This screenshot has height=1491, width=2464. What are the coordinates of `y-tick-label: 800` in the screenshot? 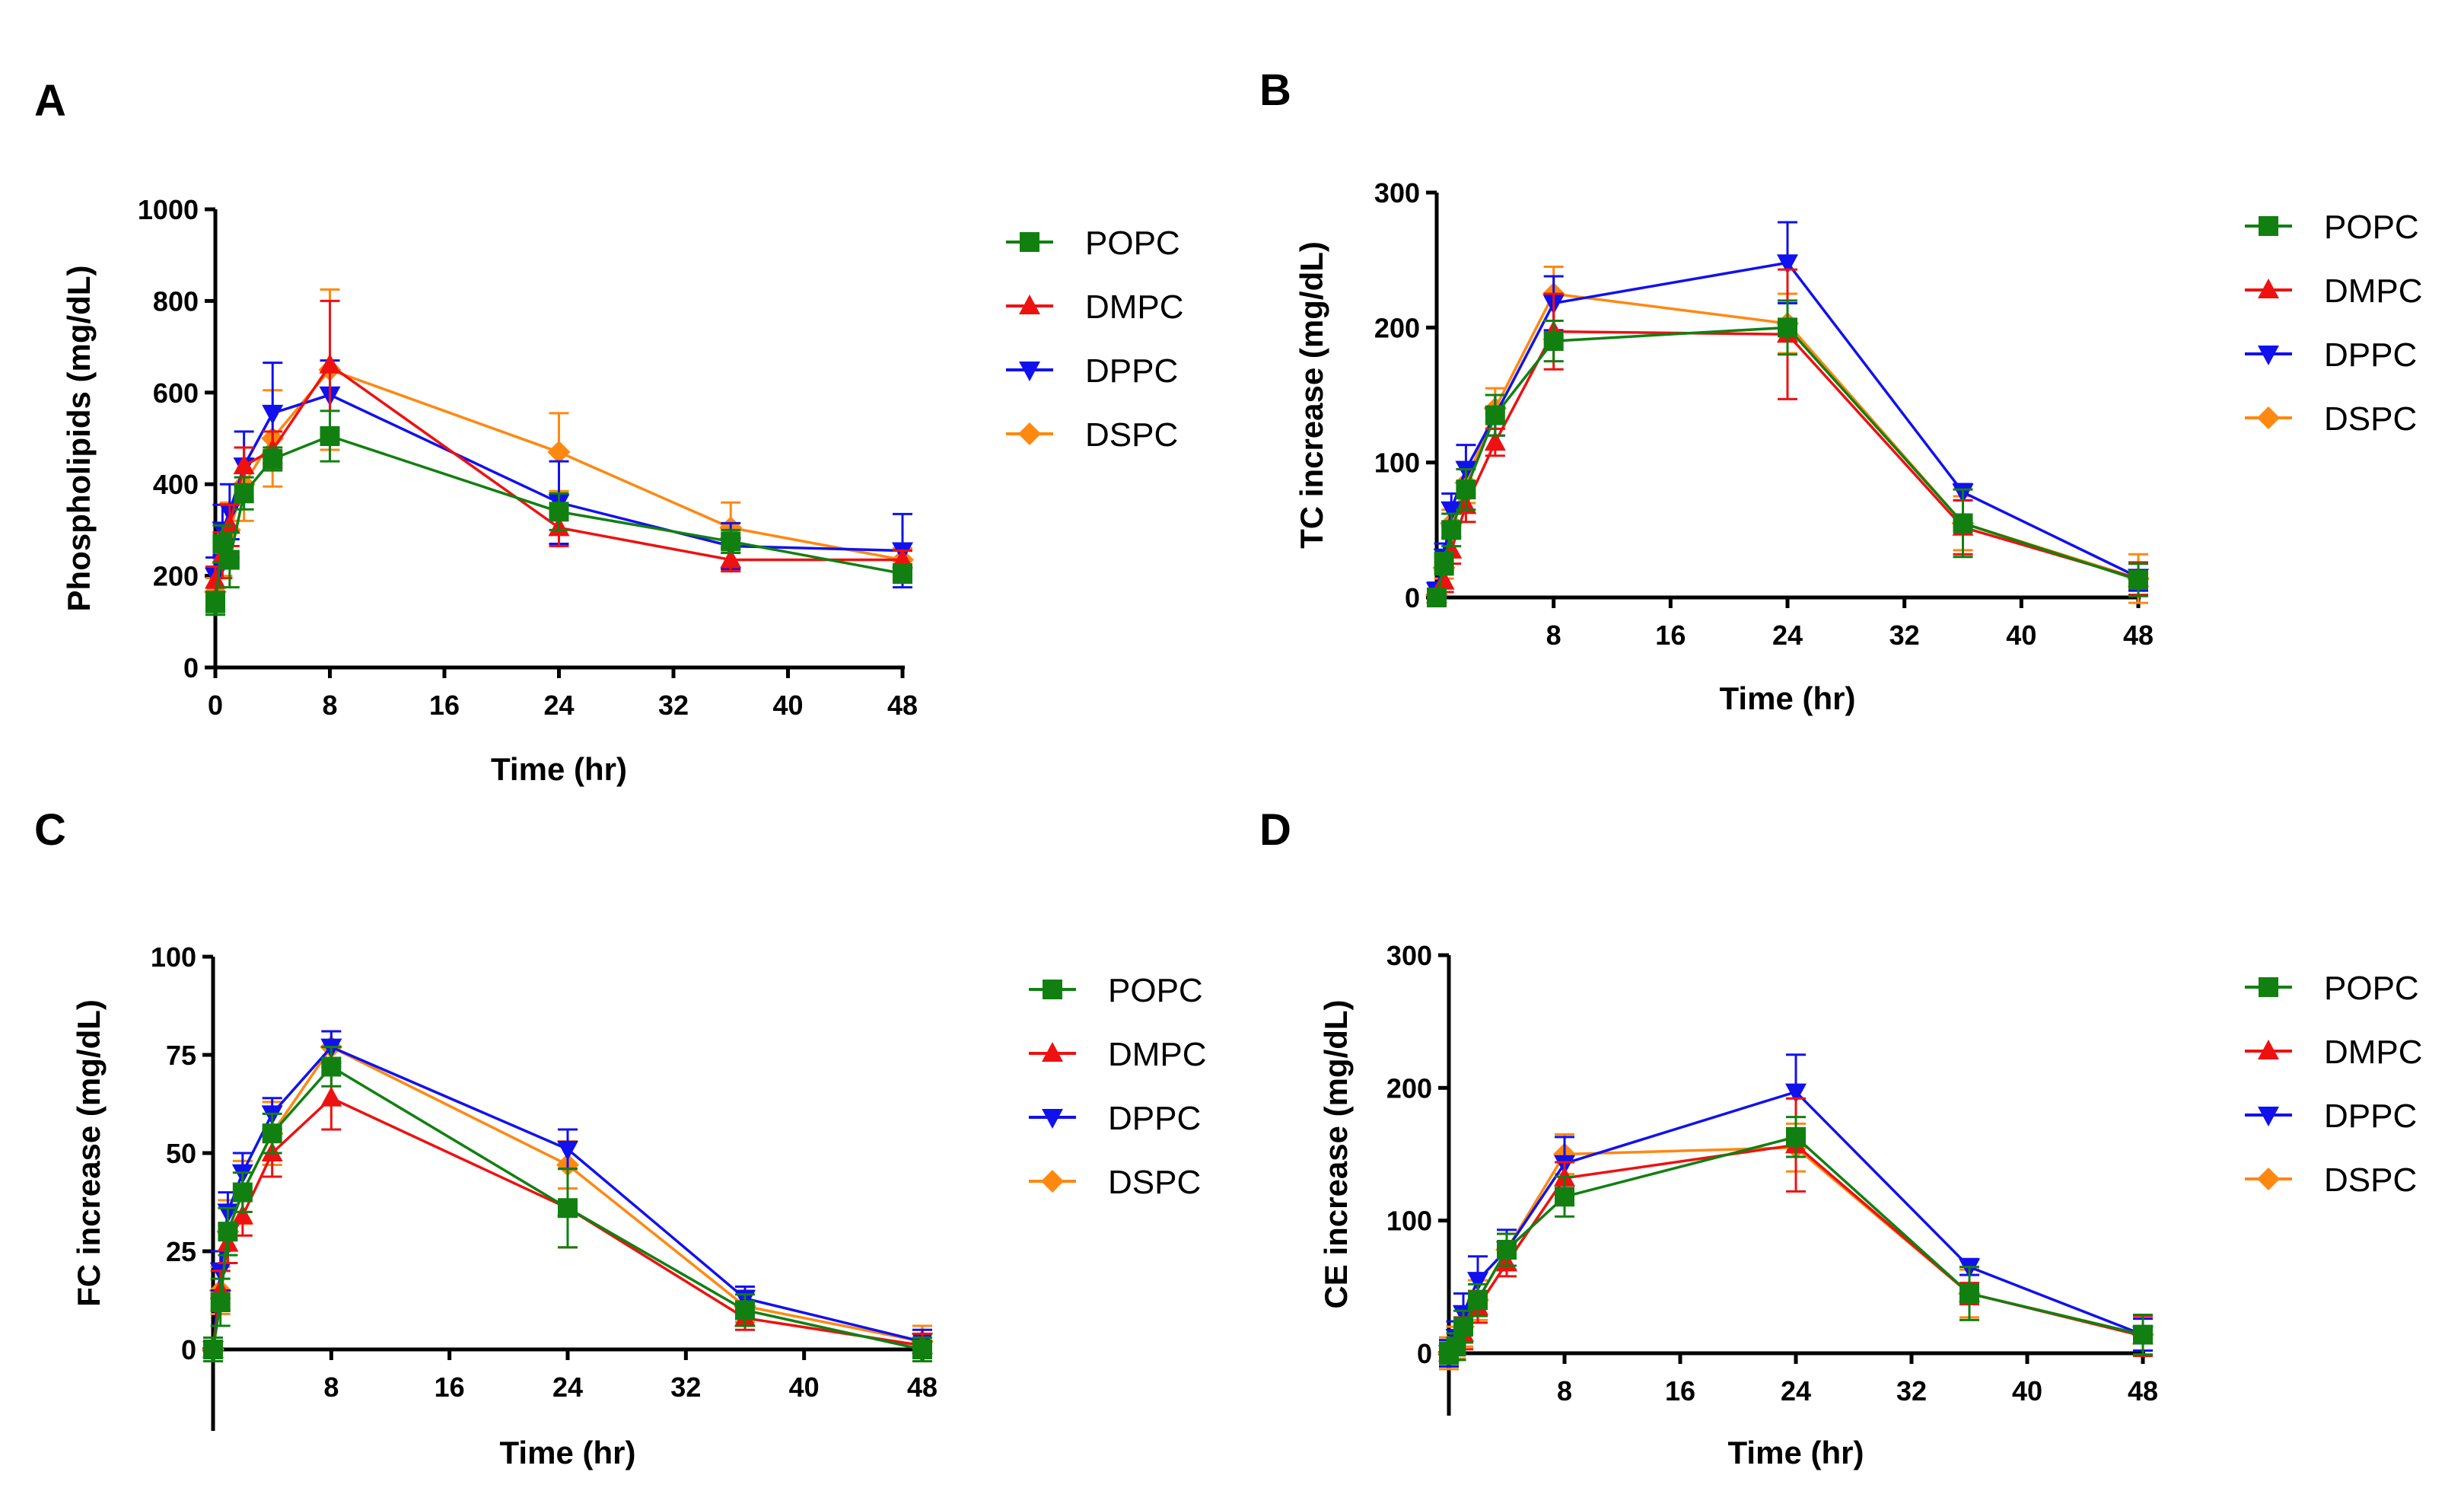 It's located at (176, 301).